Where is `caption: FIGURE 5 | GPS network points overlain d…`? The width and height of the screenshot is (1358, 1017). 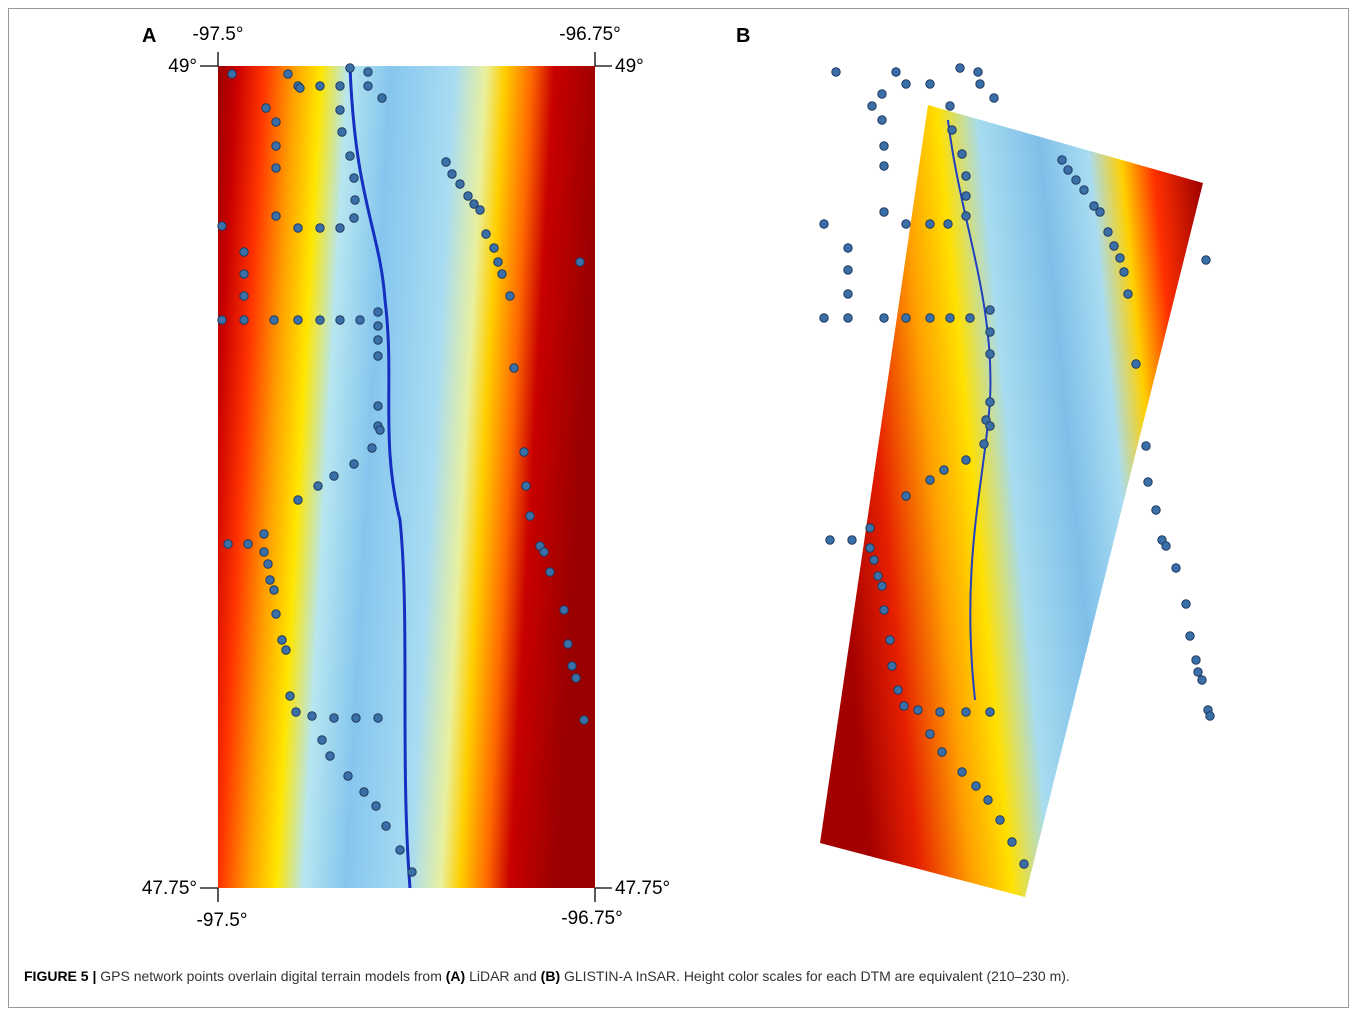
caption: FIGURE 5 | GPS network points overlain d… is located at coordinates (674, 976).